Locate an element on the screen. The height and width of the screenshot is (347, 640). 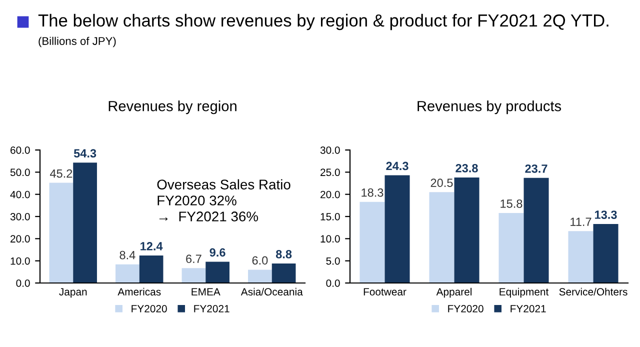
y-tick-label: 5.0 is located at coordinates (333, 261).